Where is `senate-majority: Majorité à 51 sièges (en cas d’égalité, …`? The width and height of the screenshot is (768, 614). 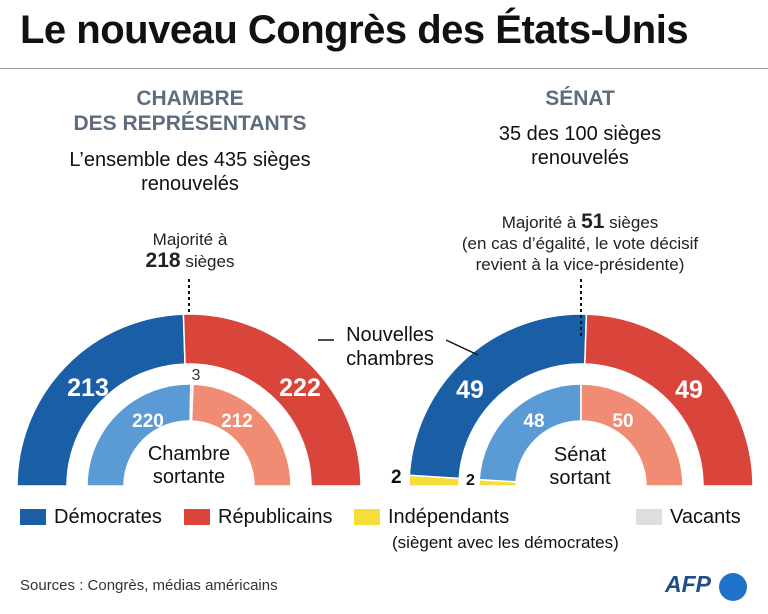 senate-majority: Majorité à 51 sièges (en cas d’égalité, … is located at coordinates (580, 243).